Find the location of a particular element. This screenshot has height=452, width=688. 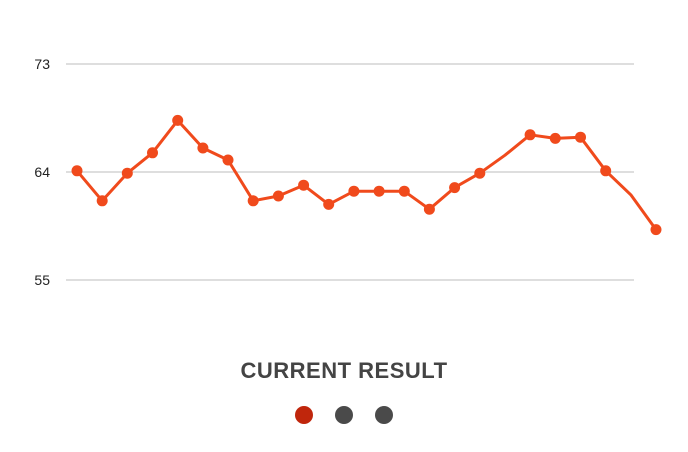

y-tick-label: 55 is located at coordinates (42, 280).